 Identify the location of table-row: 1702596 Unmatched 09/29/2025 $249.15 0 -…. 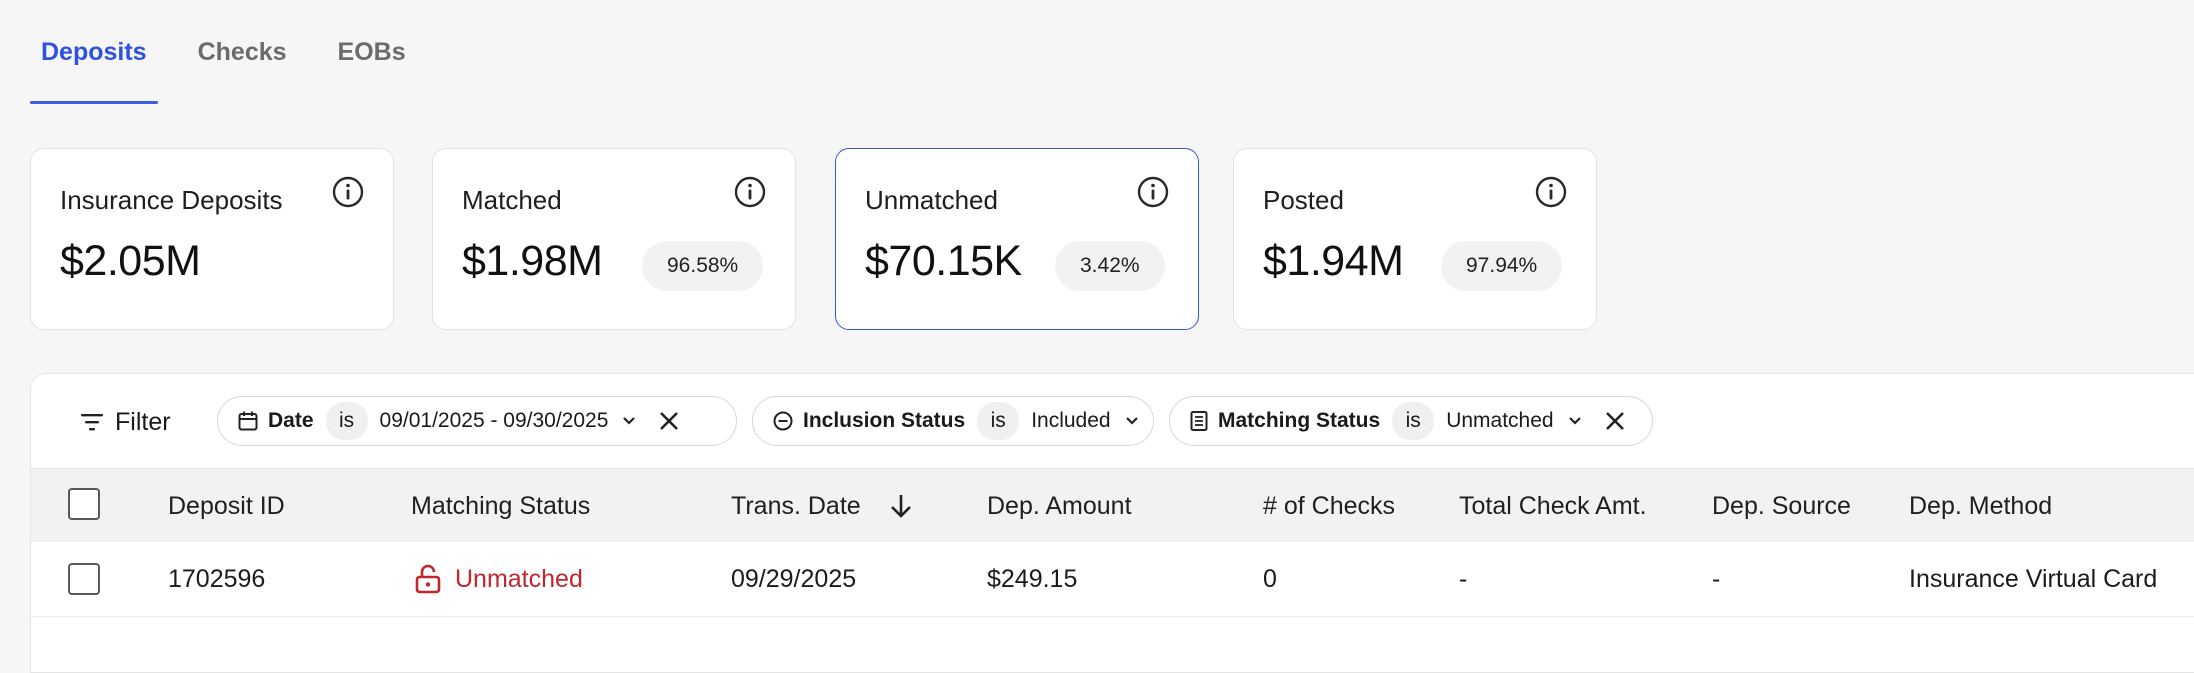
(1112, 579).